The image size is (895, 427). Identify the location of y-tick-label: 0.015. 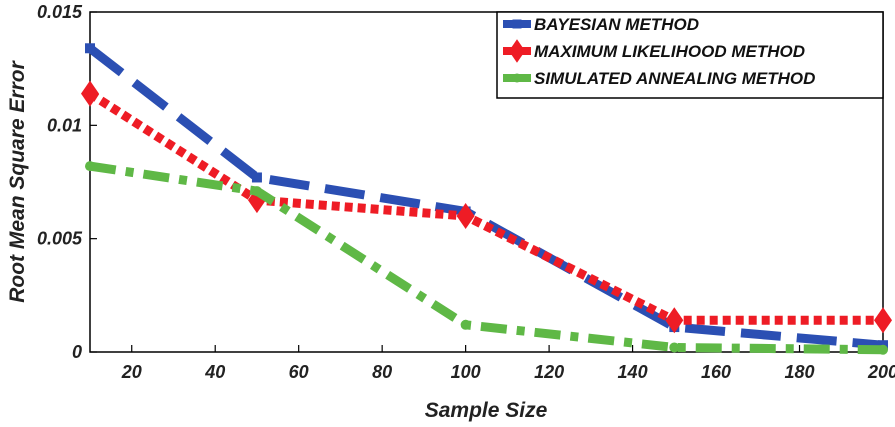
(60, 12).